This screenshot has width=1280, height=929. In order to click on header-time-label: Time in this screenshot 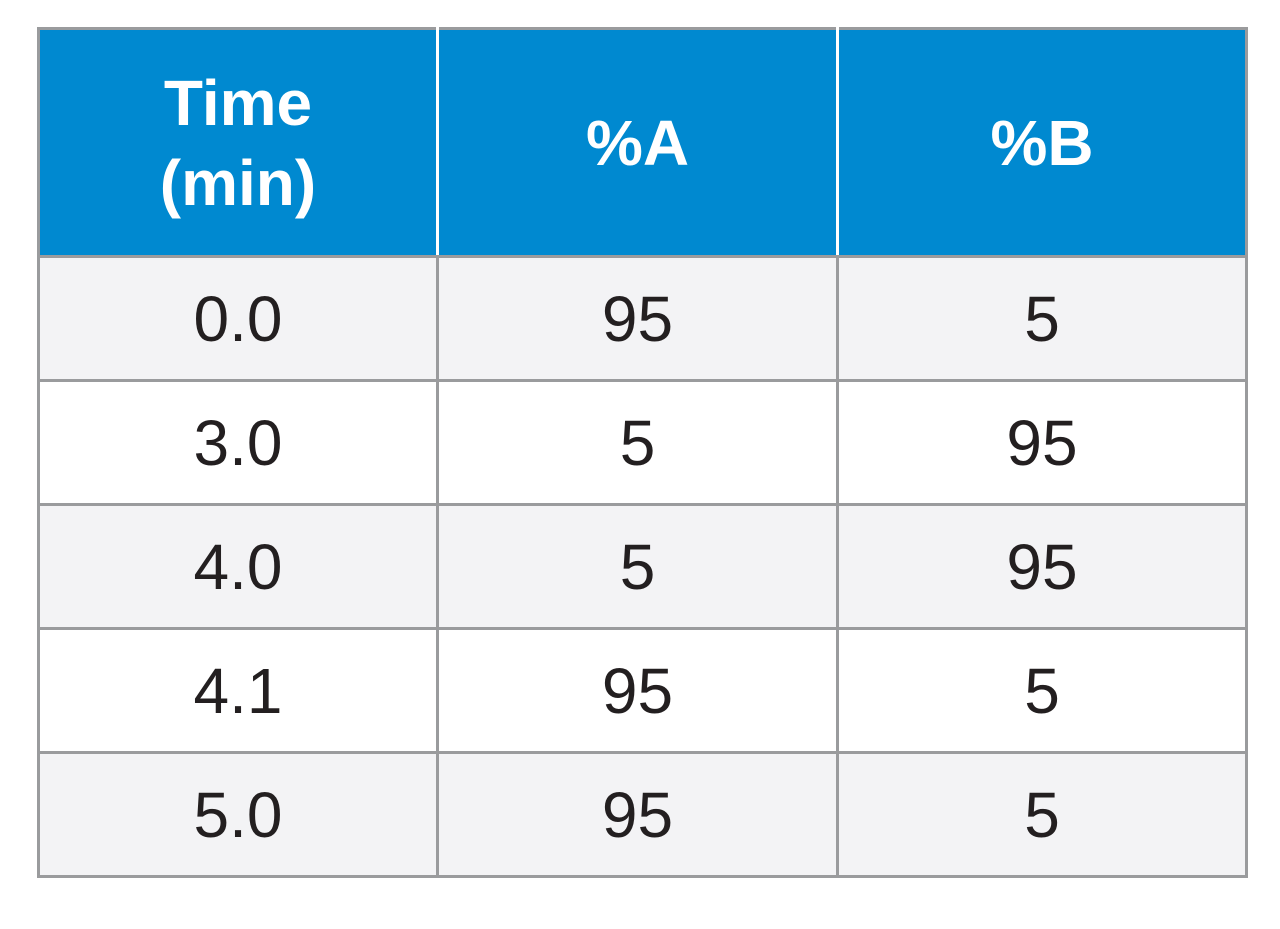, I will do `click(238, 102)`.